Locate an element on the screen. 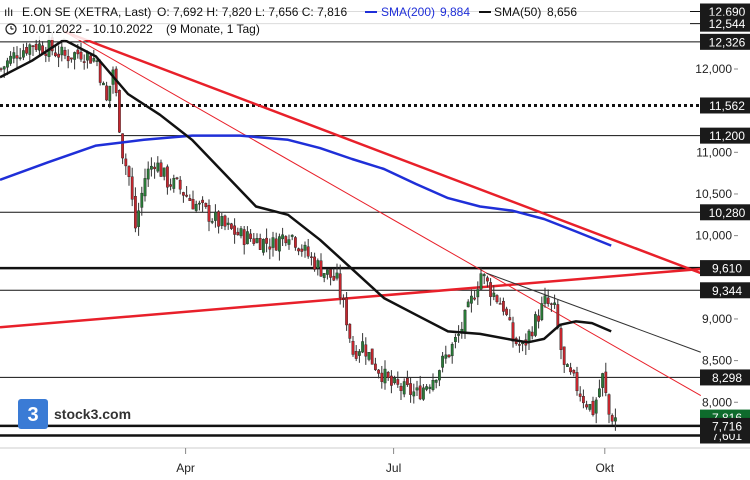 The height and width of the screenshot is (480, 750). clock-icon is located at coordinates (11, 29).